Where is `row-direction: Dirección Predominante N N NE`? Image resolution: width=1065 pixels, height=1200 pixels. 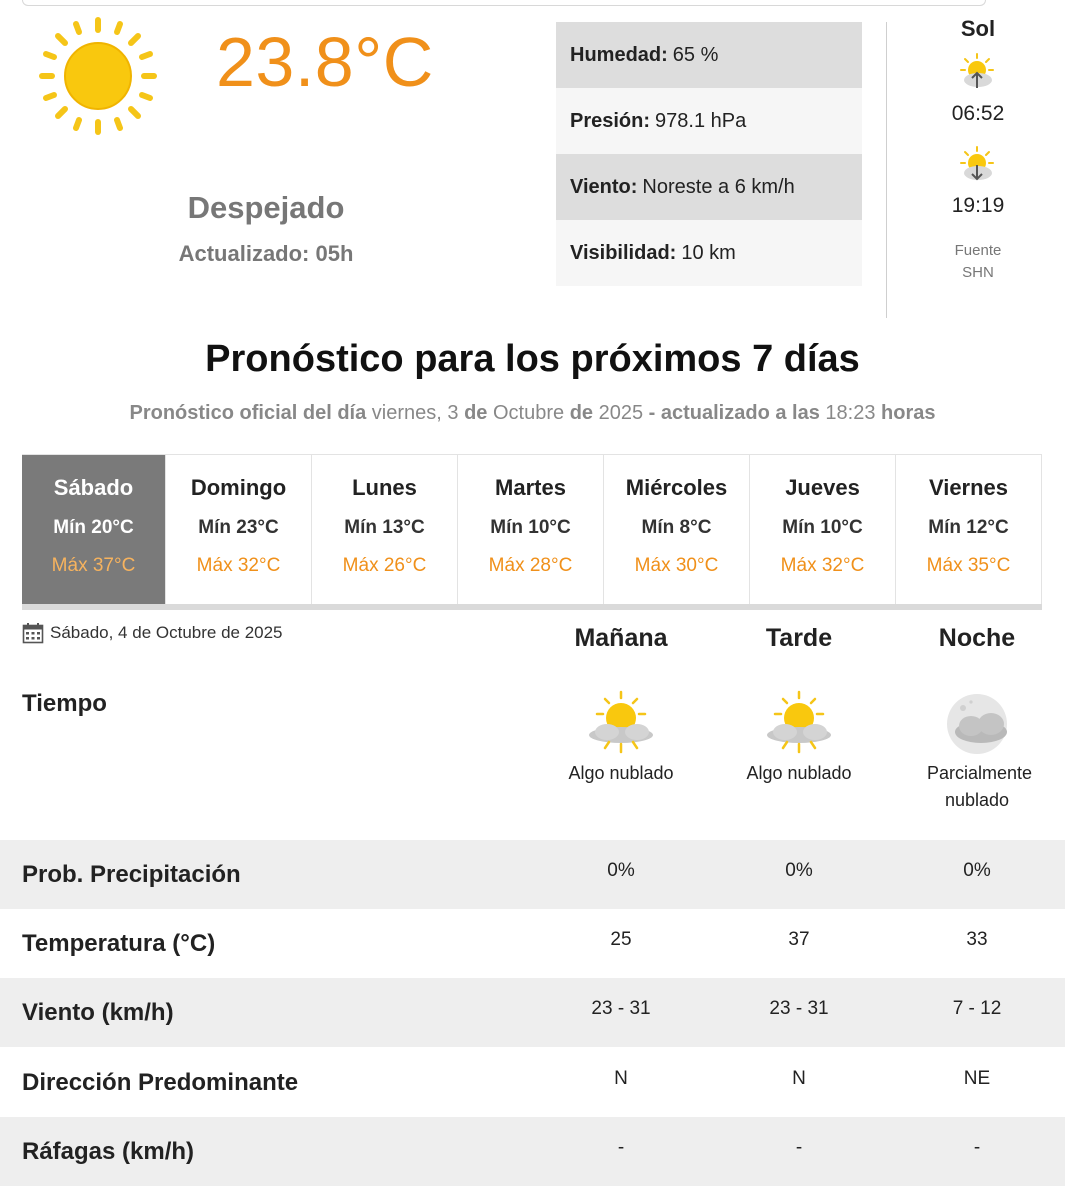 row-direction: Dirección Predominante N N NE is located at coordinates (532, 1082).